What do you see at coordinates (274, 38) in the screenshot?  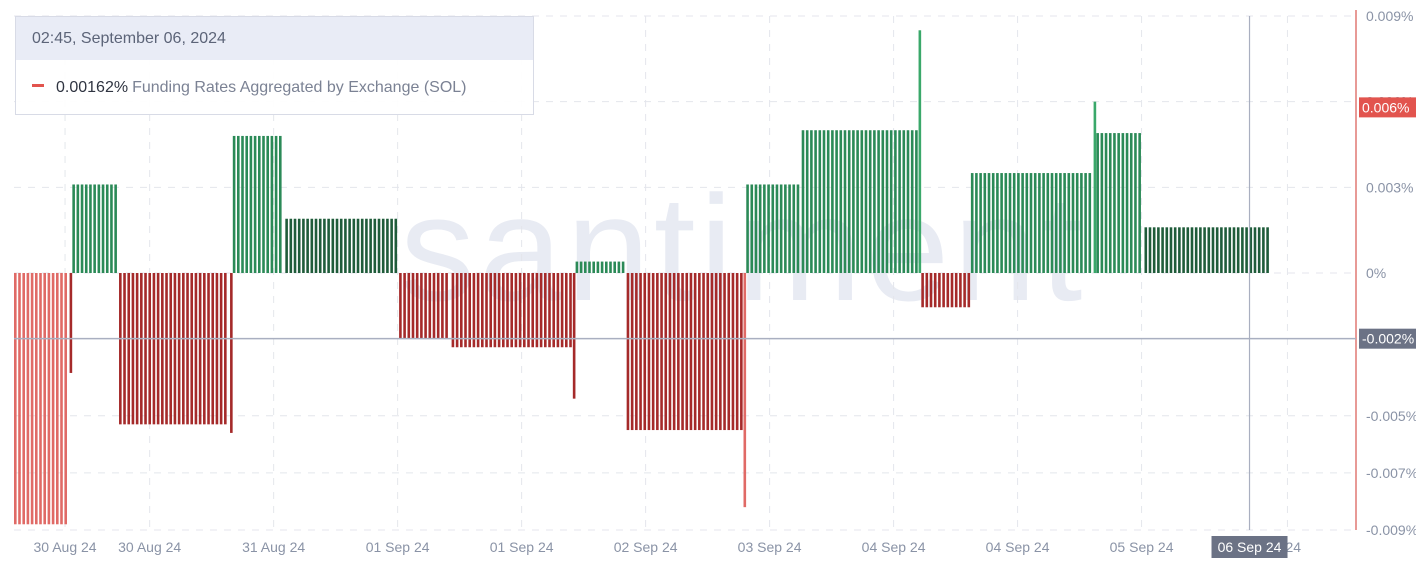 I see `tooltip-datetime: 02:45, September 06, 2024` at bounding box center [274, 38].